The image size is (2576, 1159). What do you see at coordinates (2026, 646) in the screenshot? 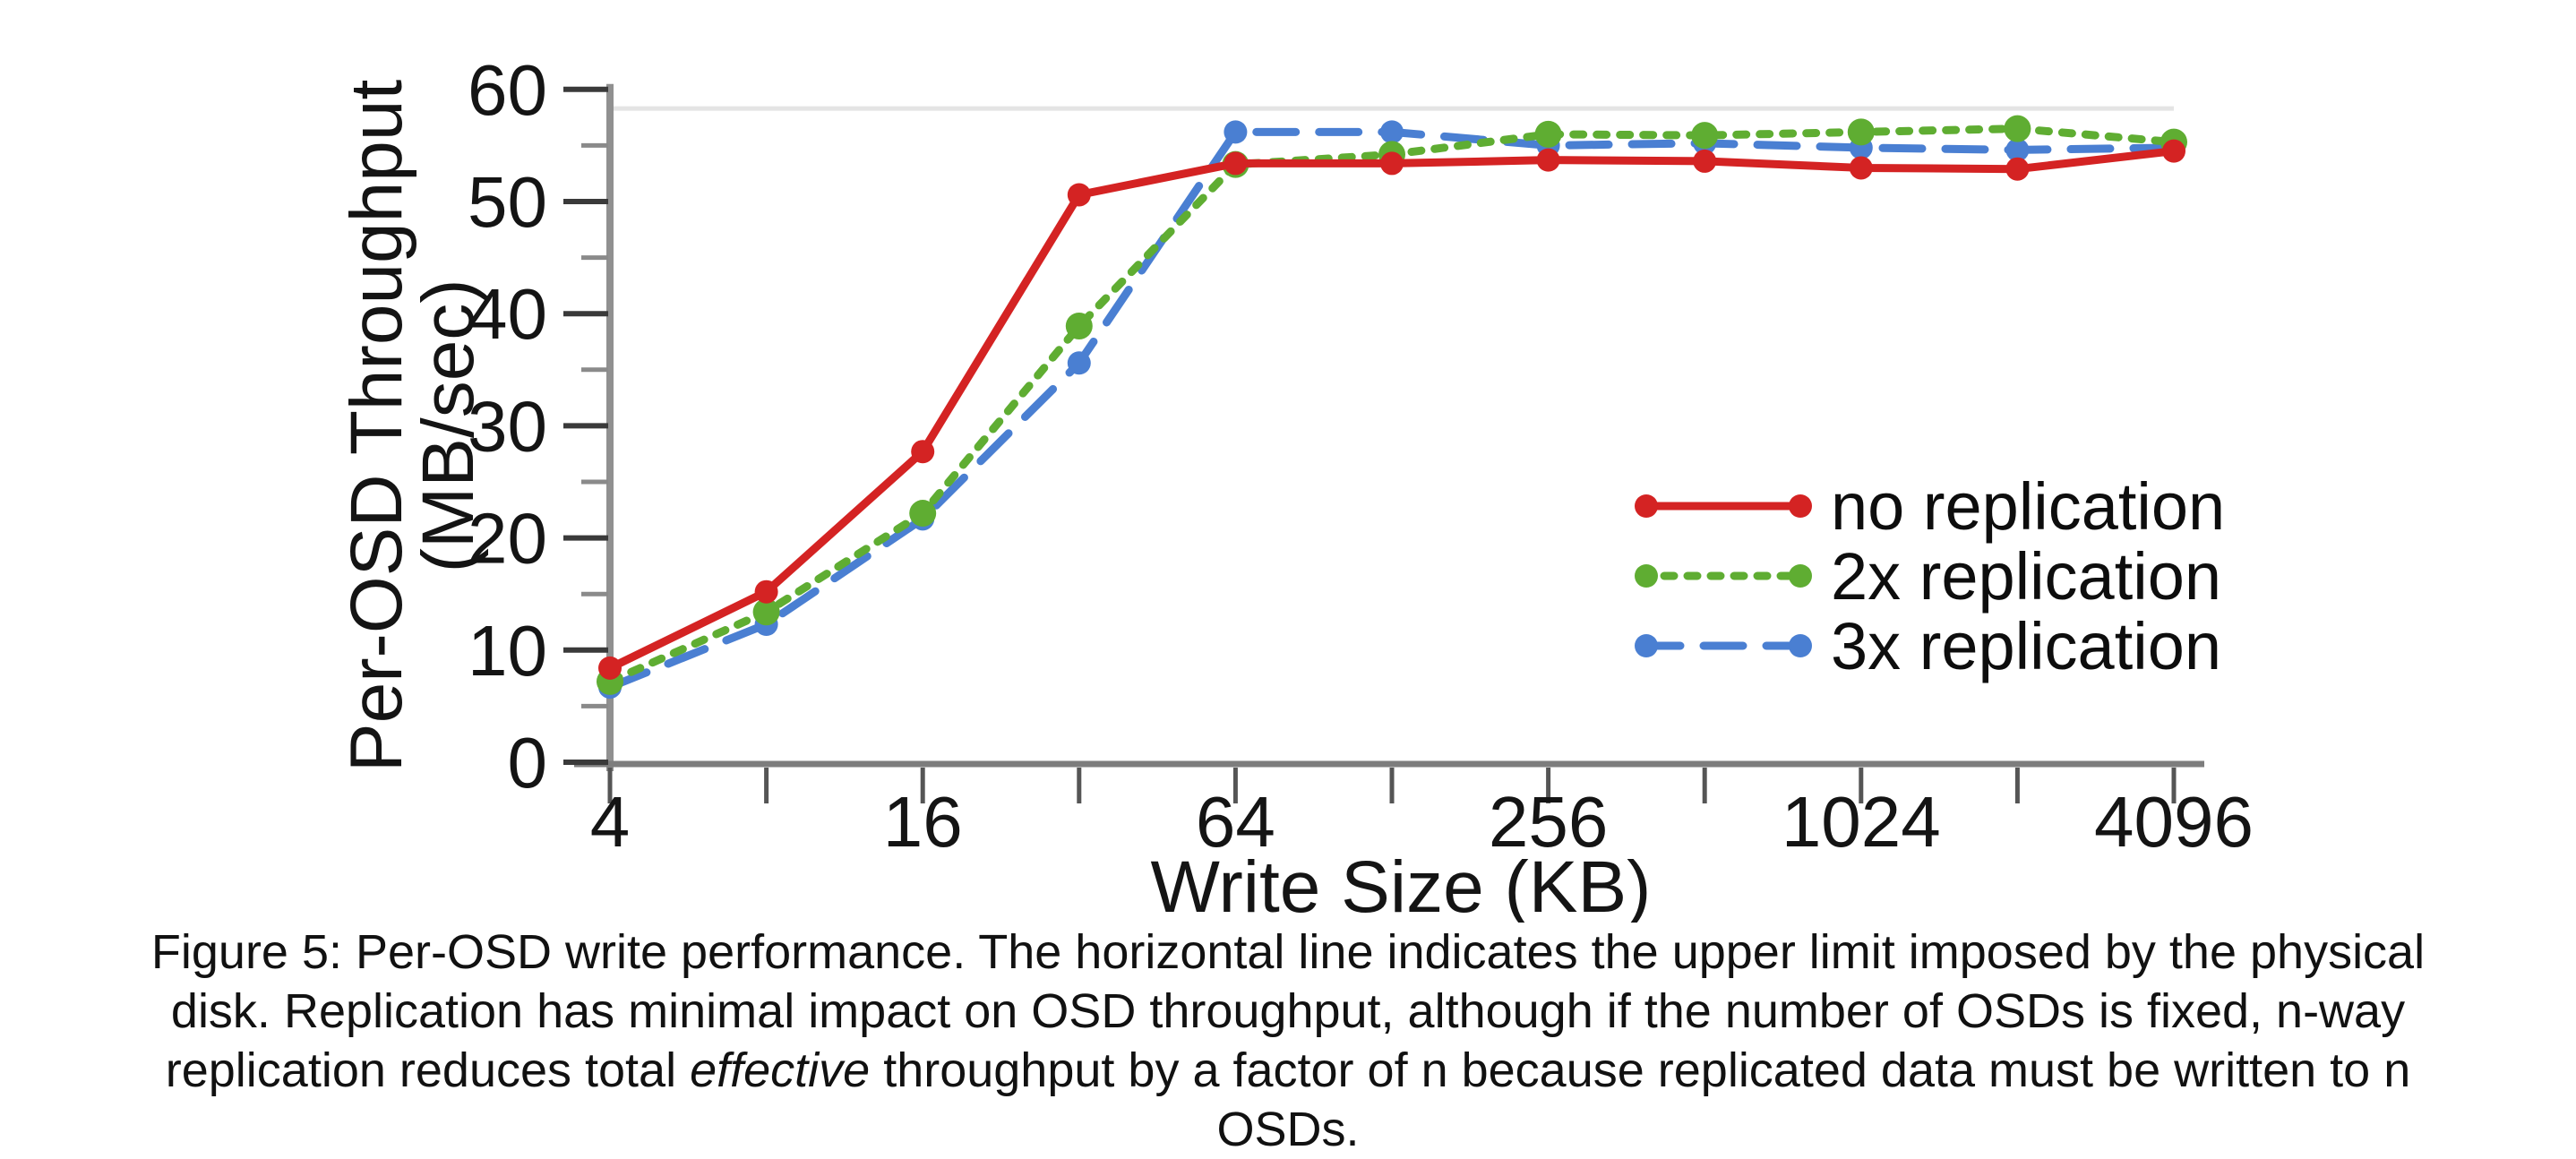
I see `legend-label-3x-replication: 3x replication` at bounding box center [2026, 646].